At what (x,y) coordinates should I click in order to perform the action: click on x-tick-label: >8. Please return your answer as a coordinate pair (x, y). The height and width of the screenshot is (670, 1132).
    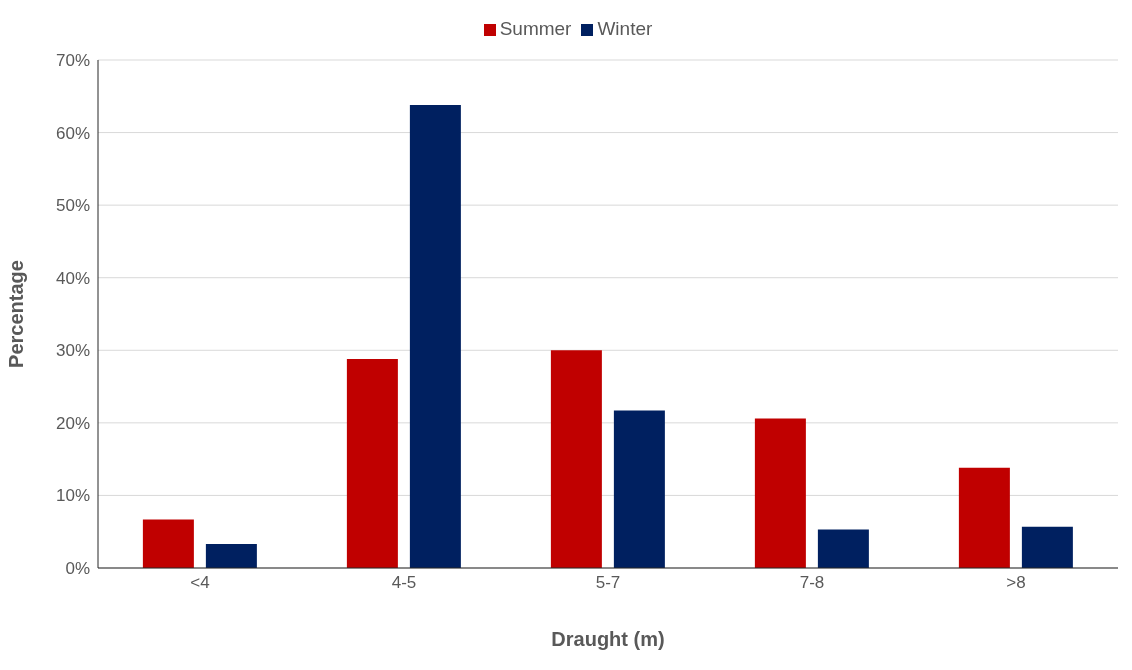
    Looking at the image, I should click on (1016, 583).